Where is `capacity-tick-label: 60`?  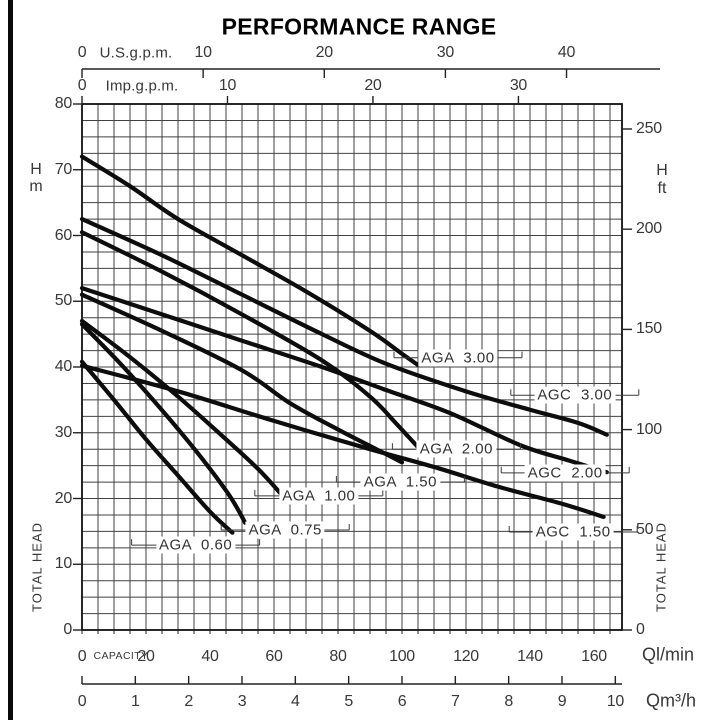
capacity-tick-label: 60 is located at coordinates (274, 656).